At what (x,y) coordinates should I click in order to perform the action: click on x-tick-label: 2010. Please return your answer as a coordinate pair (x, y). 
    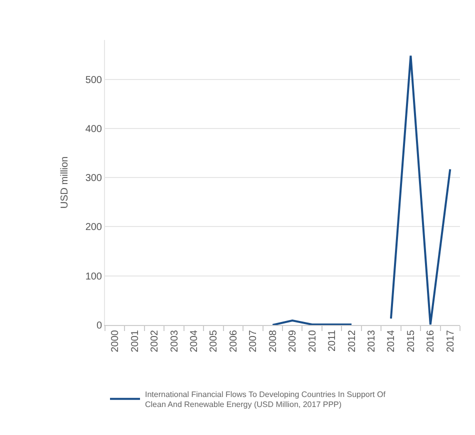
    Looking at the image, I should click on (312, 341).